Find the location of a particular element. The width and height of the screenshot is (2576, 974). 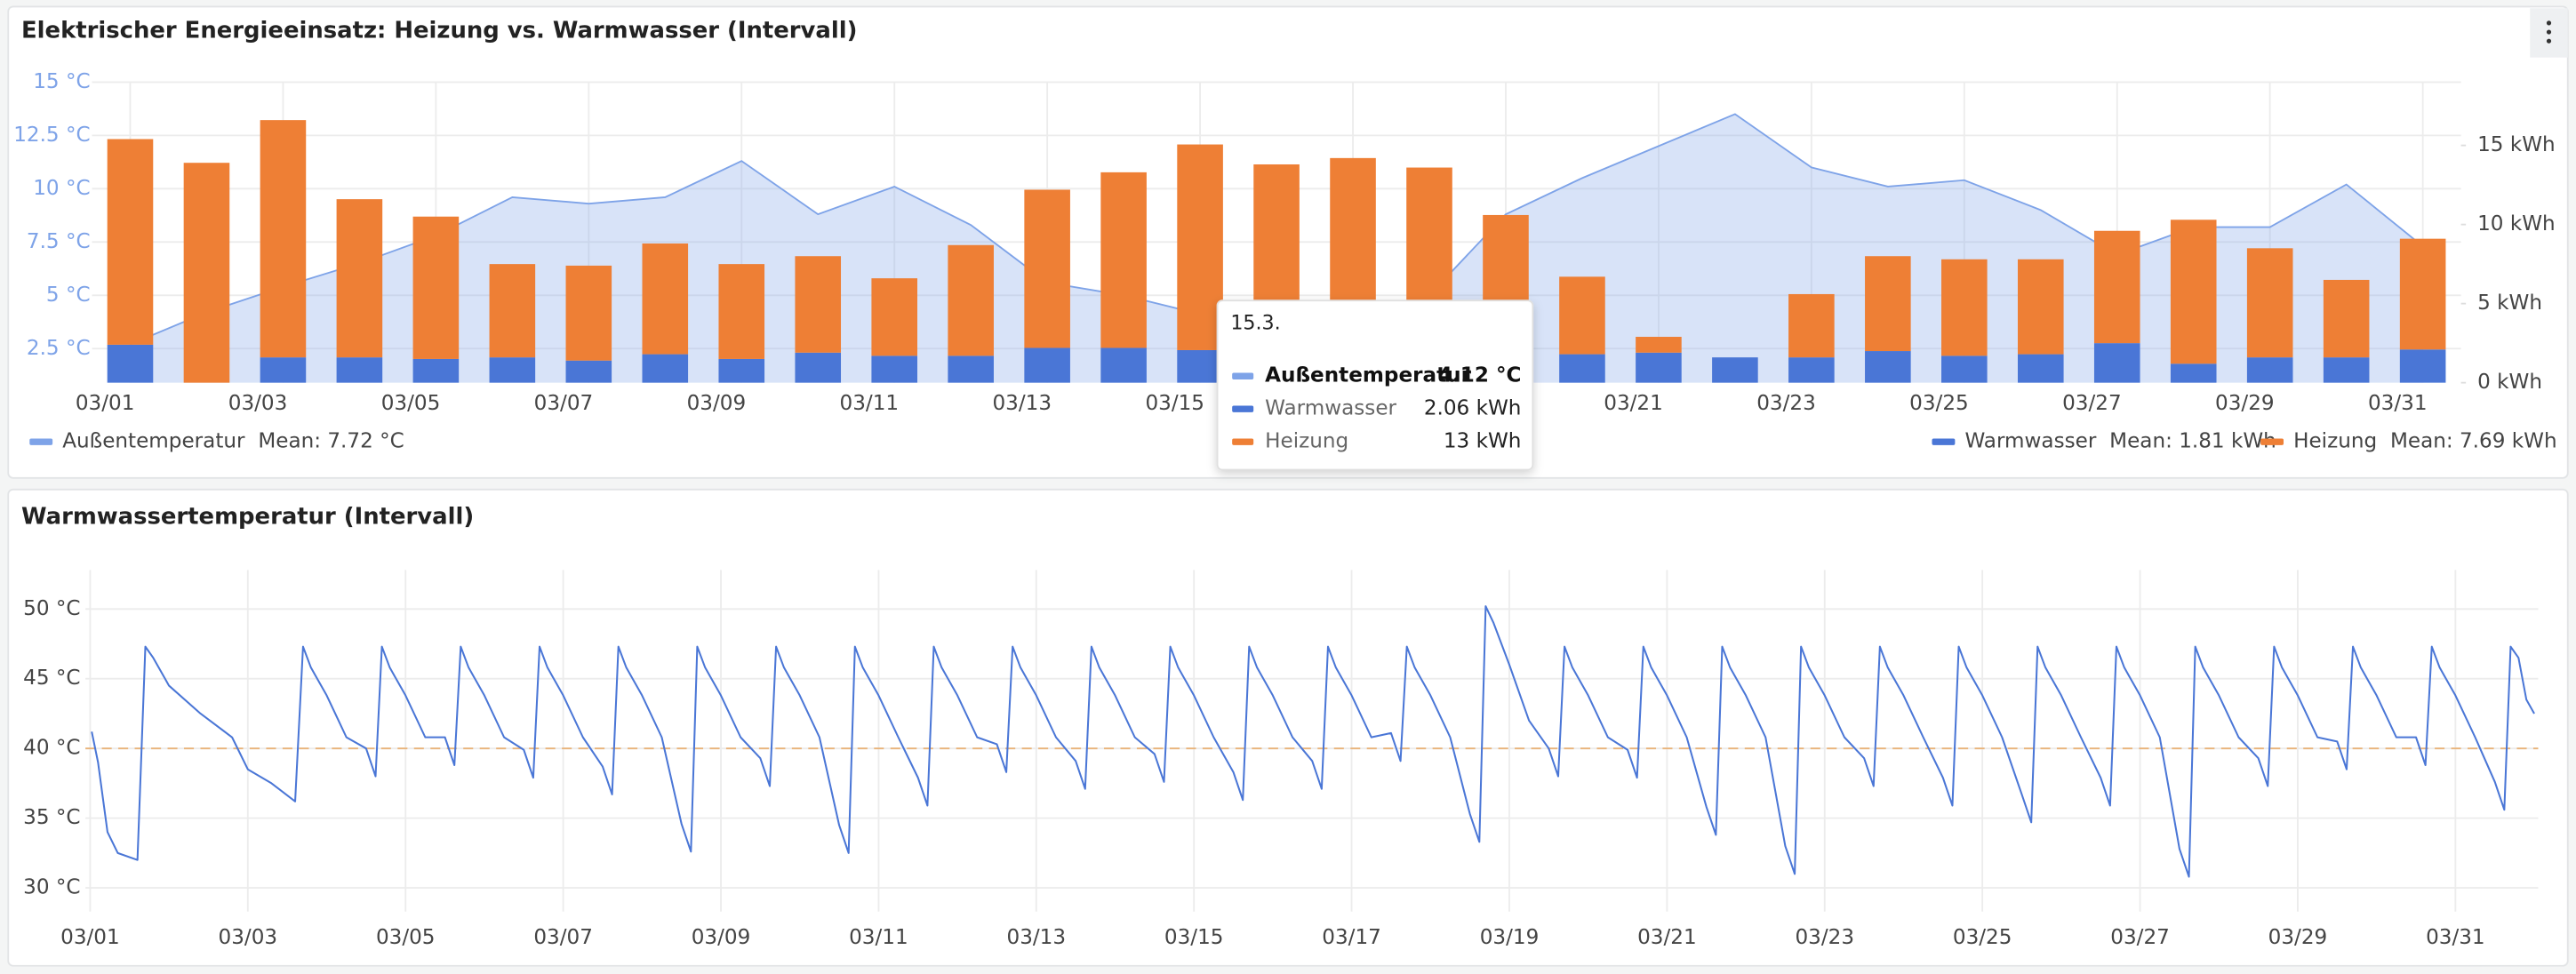

y2-tick-label: 15 kWh is located at coordinates (2516, 145).